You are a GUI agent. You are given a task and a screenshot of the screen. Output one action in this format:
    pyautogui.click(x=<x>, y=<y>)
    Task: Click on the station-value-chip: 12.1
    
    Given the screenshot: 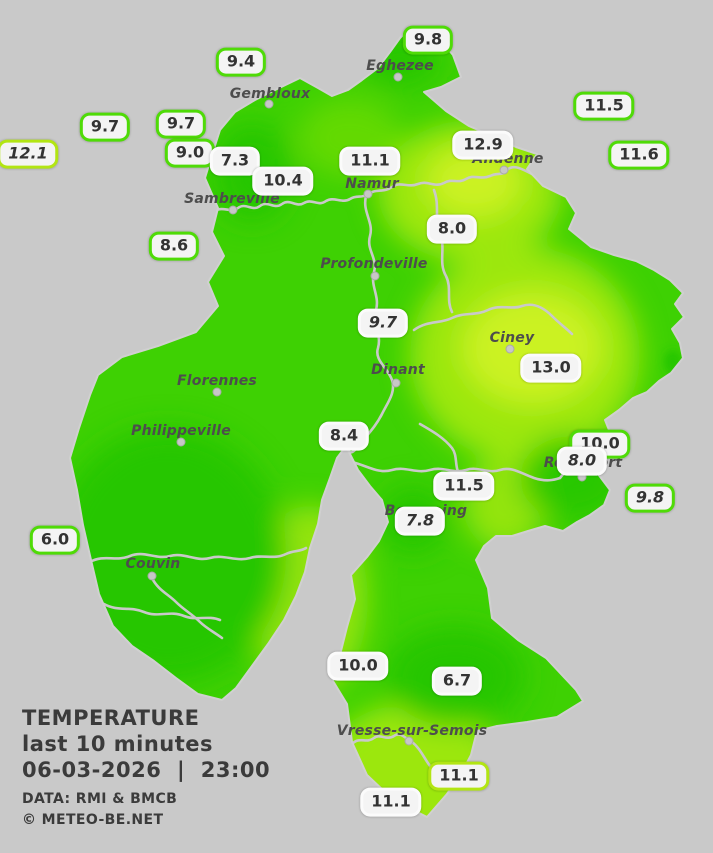 What is the action you would take?
    pyautogui.click(x=29, y=154)
    